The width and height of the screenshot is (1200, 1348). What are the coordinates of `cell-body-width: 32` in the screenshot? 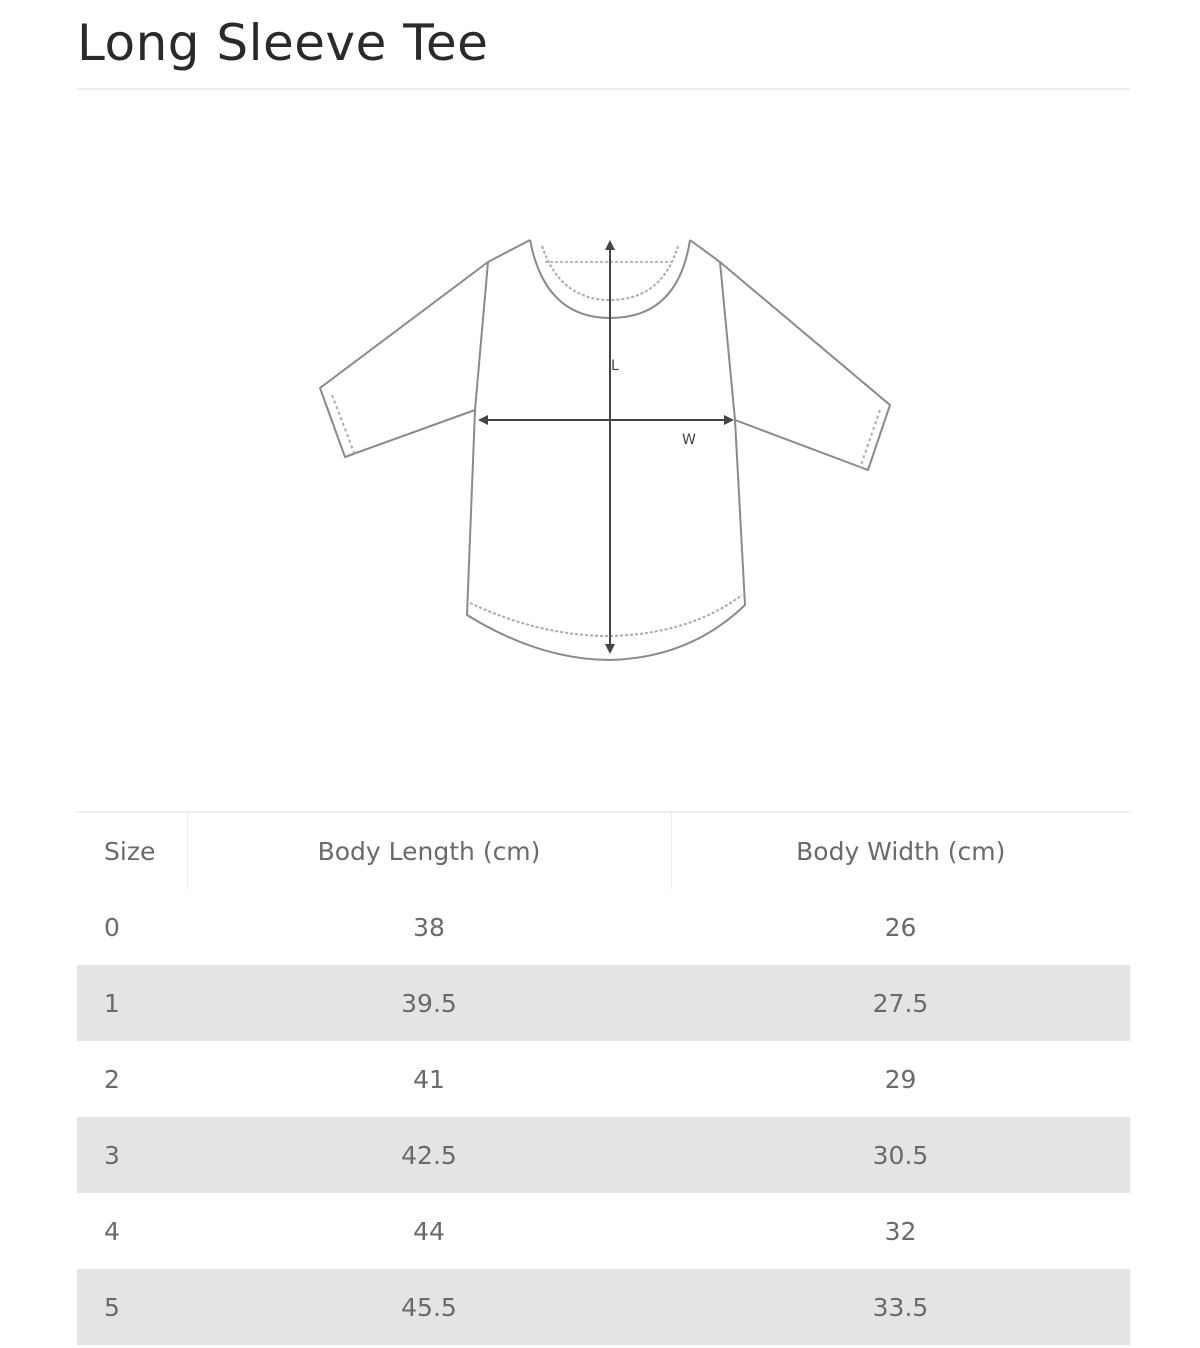 It's located at (900, 1231).